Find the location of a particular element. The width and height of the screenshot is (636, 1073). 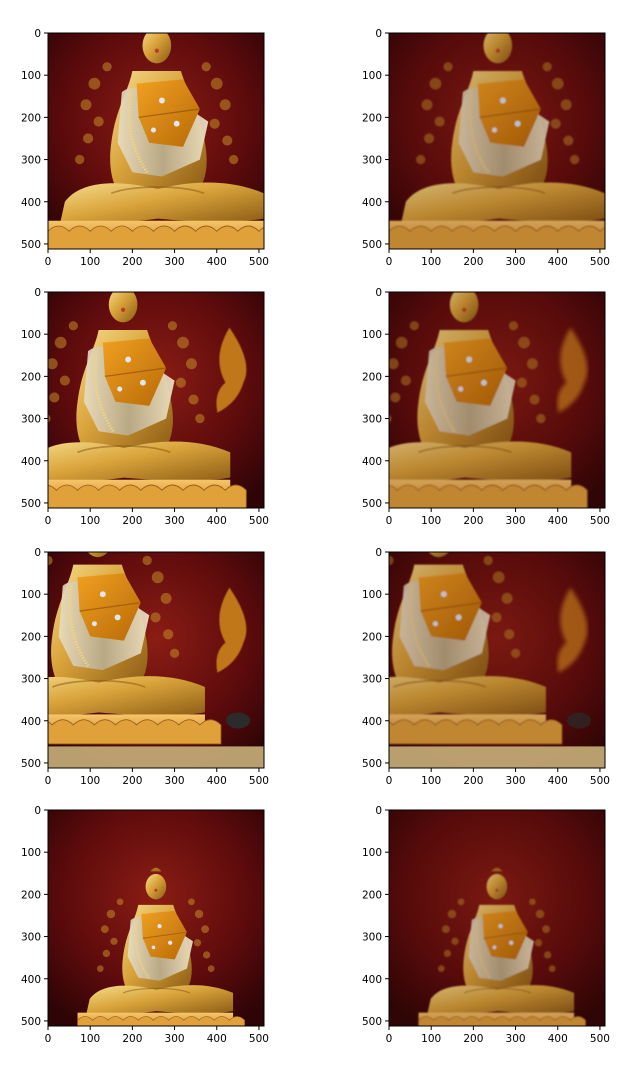

panel-row3-right: 0 0 100 100 200 200 300 300 400 400 500 500 is located at coordinates (486, 667).